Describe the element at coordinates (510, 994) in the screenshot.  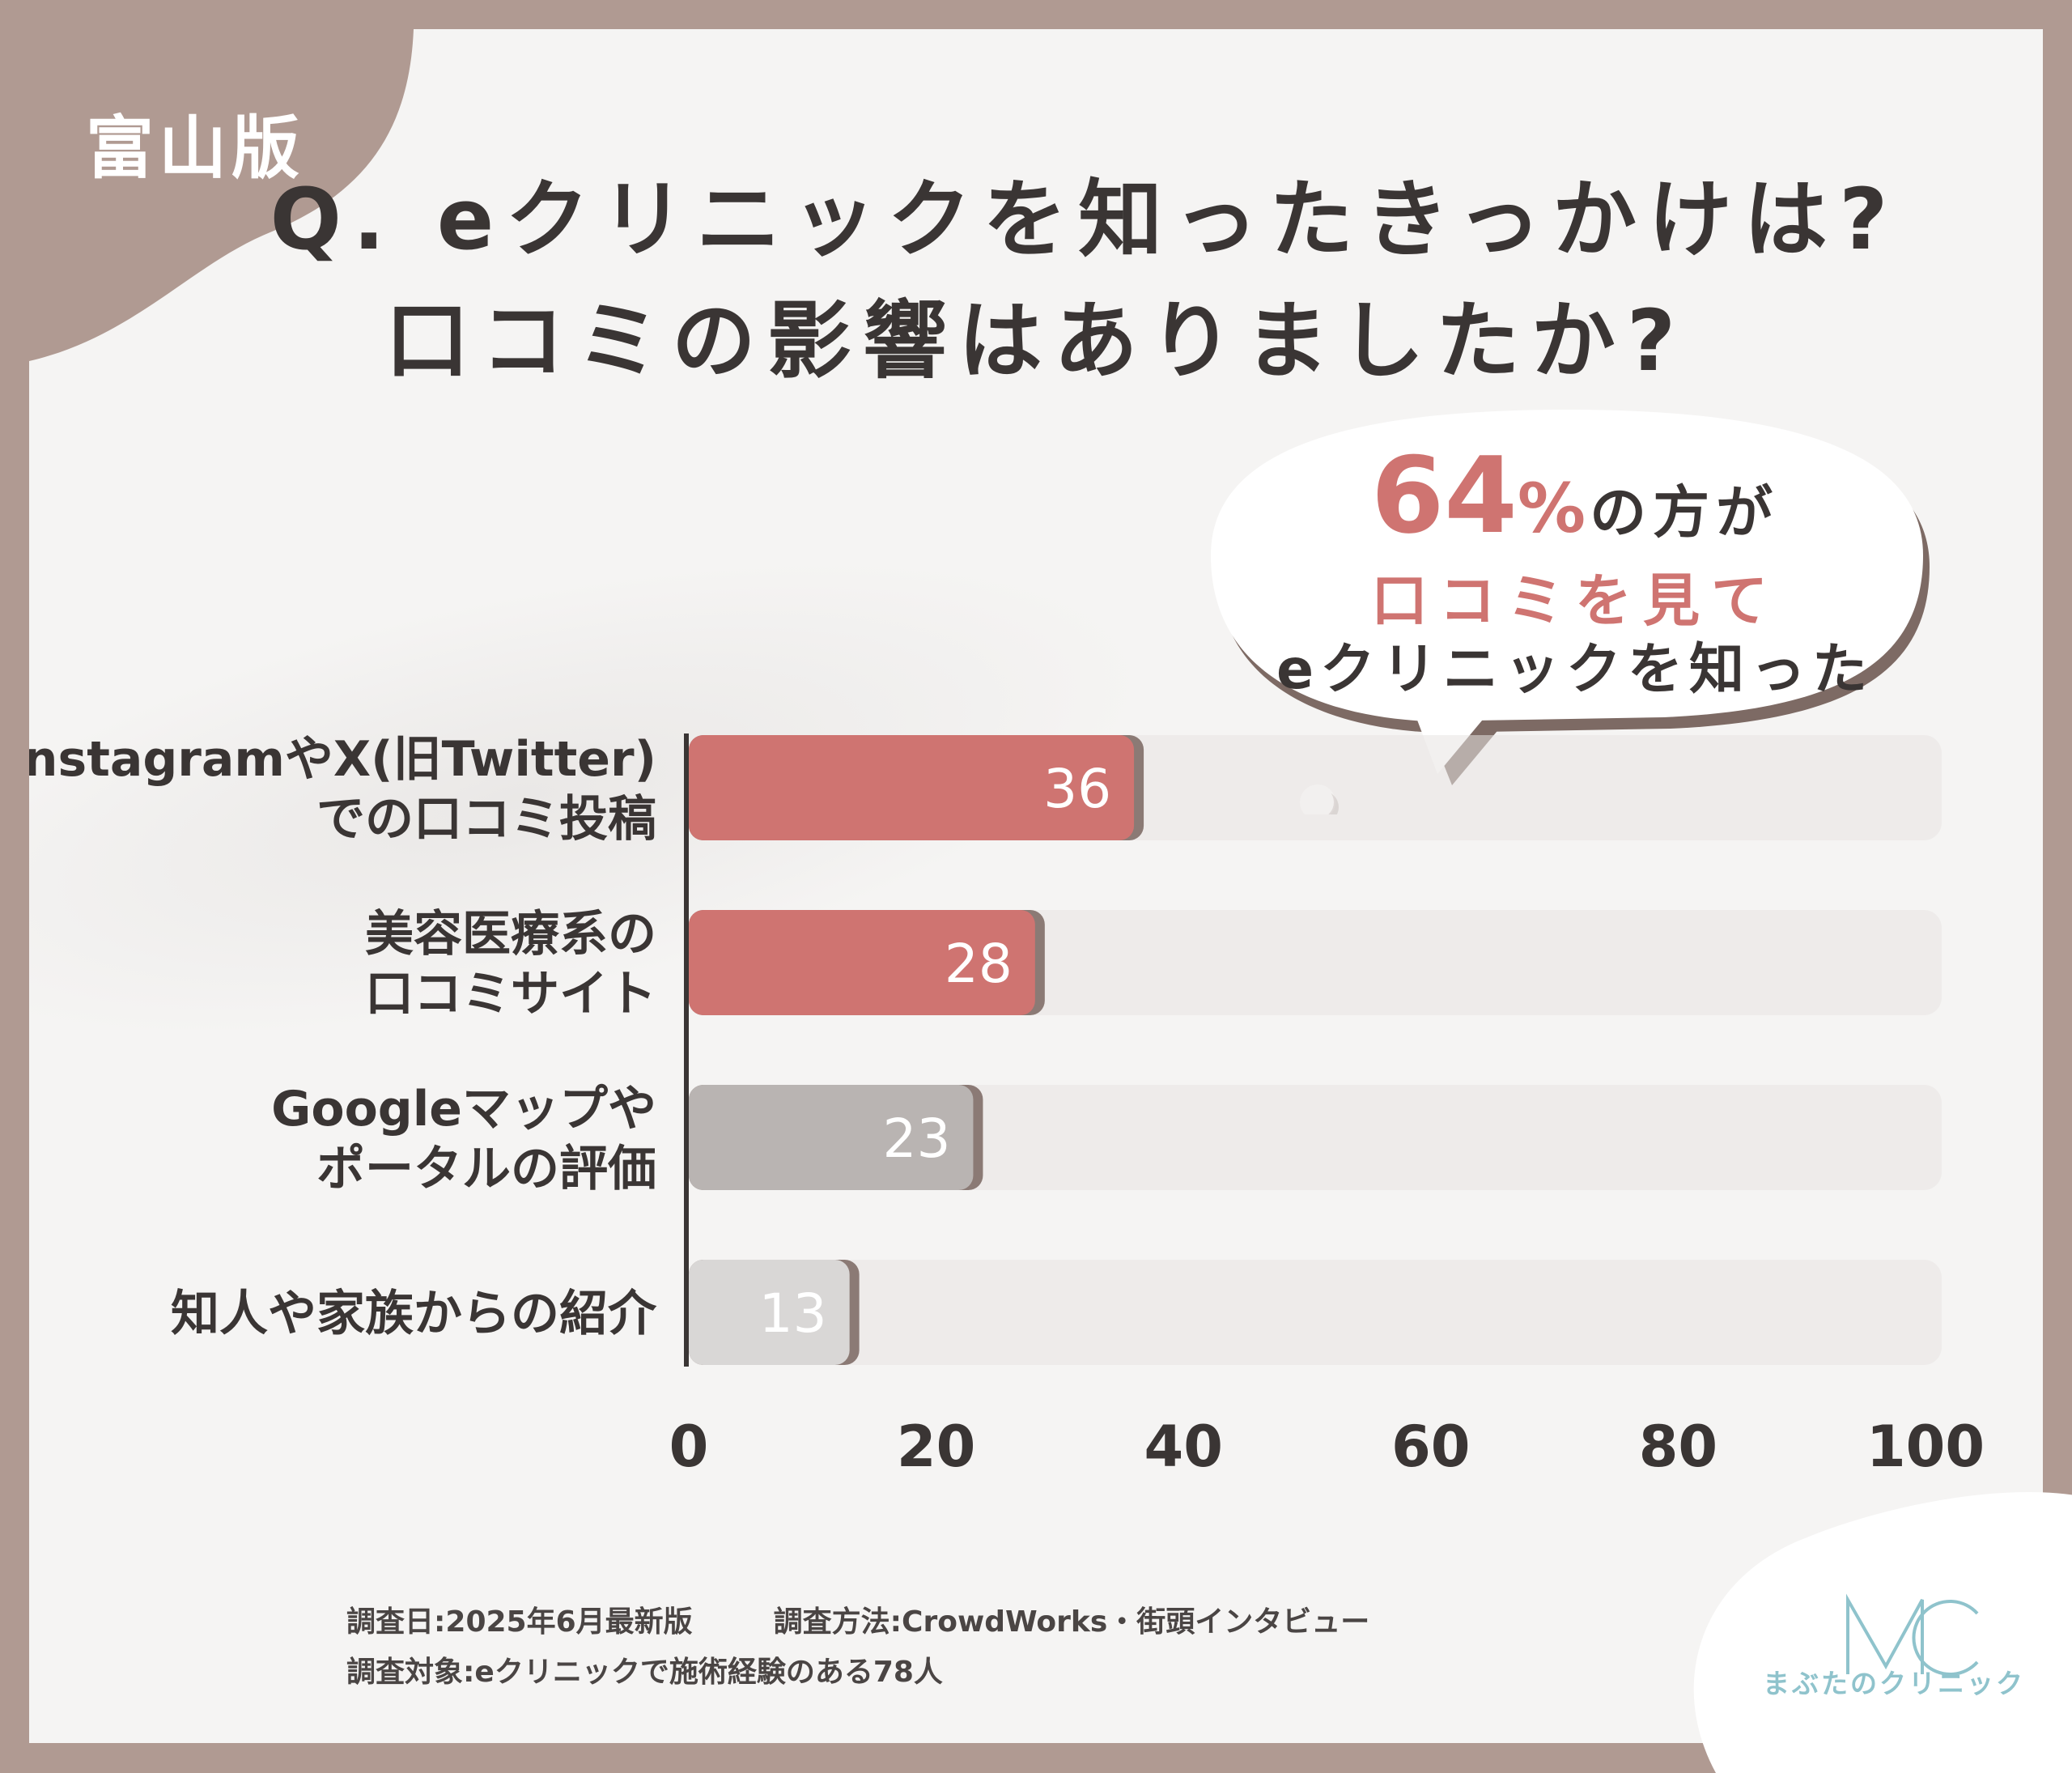
I see `category-label-1-1: 口コミサイト` at that location.